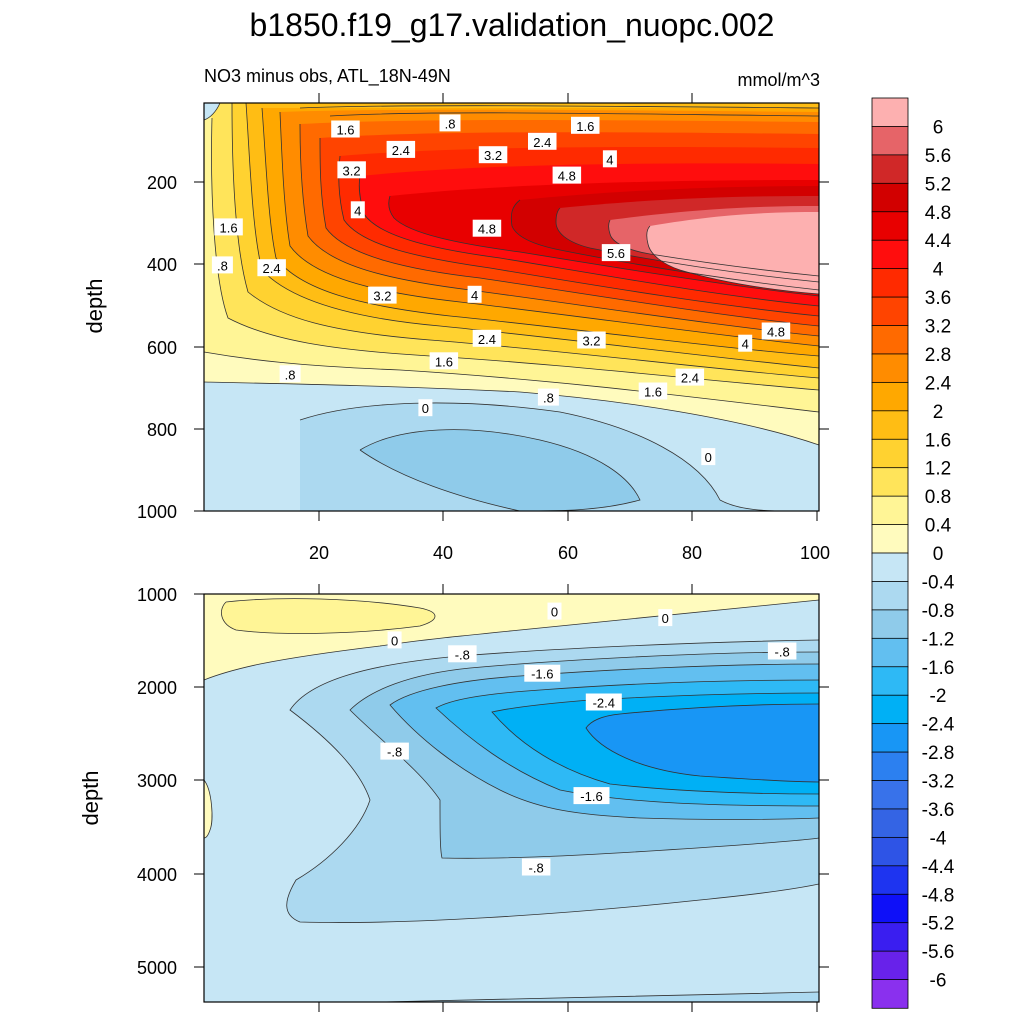 The width and height of the screenshot is (1024, 1024). I want to click on upper-xtick-label-40: 40, so click(443, 553).